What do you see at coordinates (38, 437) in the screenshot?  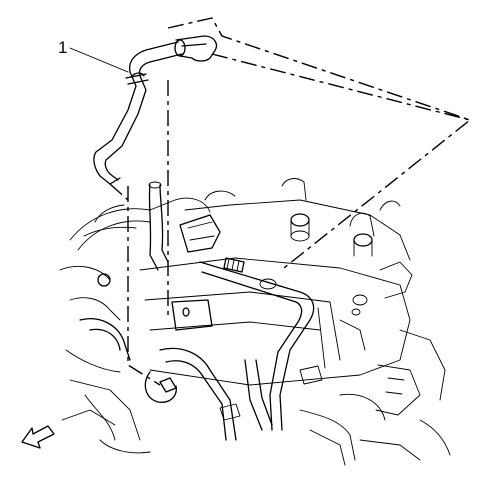 I see `front-view-arrow-icon` at bounding box center [38, 437].